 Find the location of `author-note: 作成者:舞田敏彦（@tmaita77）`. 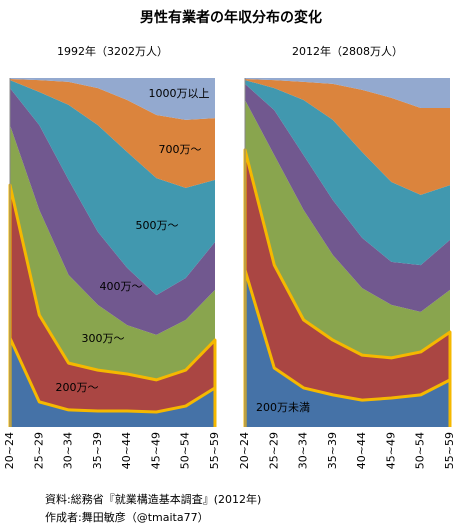

author-note: 作成者:舞田敏彦（@tmaita77） is located at coordinates (127, 517).